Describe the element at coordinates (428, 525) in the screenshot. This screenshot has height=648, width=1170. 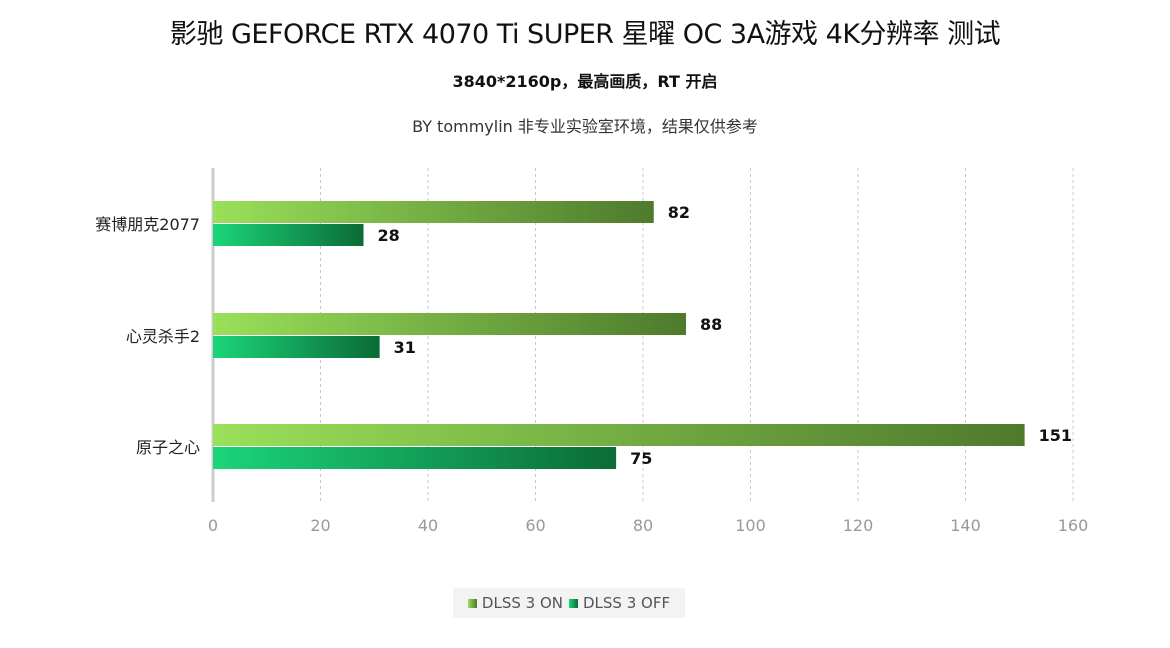
I see `x-tick-label: 40` at that location.